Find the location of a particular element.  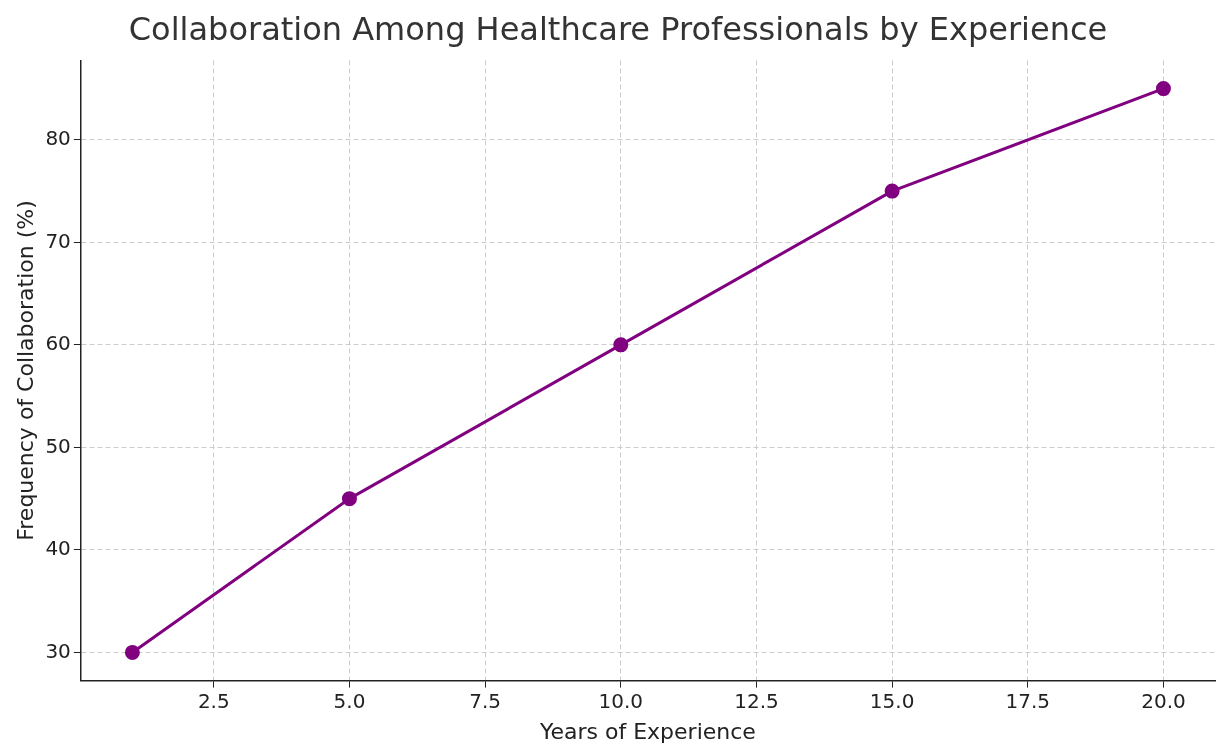

x-tick-label: 5.0 is located at coordinates (349, 700).